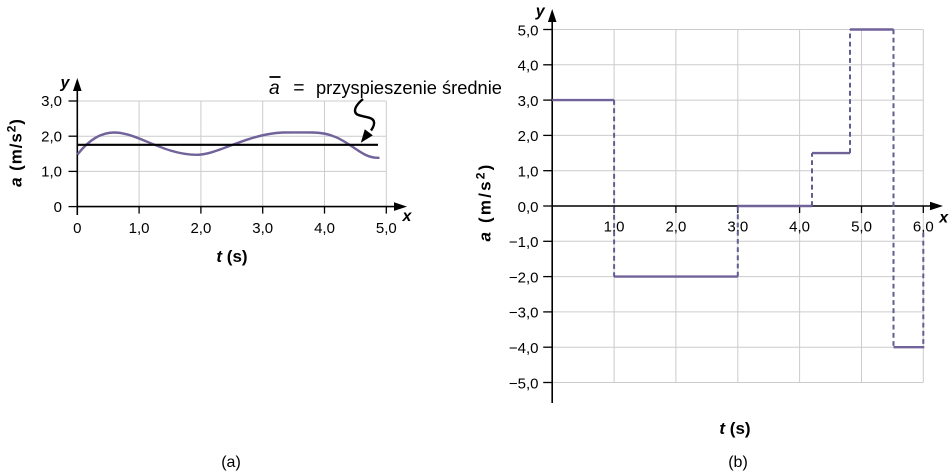 The height and width of the screenshot is (473, 950). Describe the element at coordinates (524, 242) in the screenshot. I see `svg-text: −1,0` at that location.